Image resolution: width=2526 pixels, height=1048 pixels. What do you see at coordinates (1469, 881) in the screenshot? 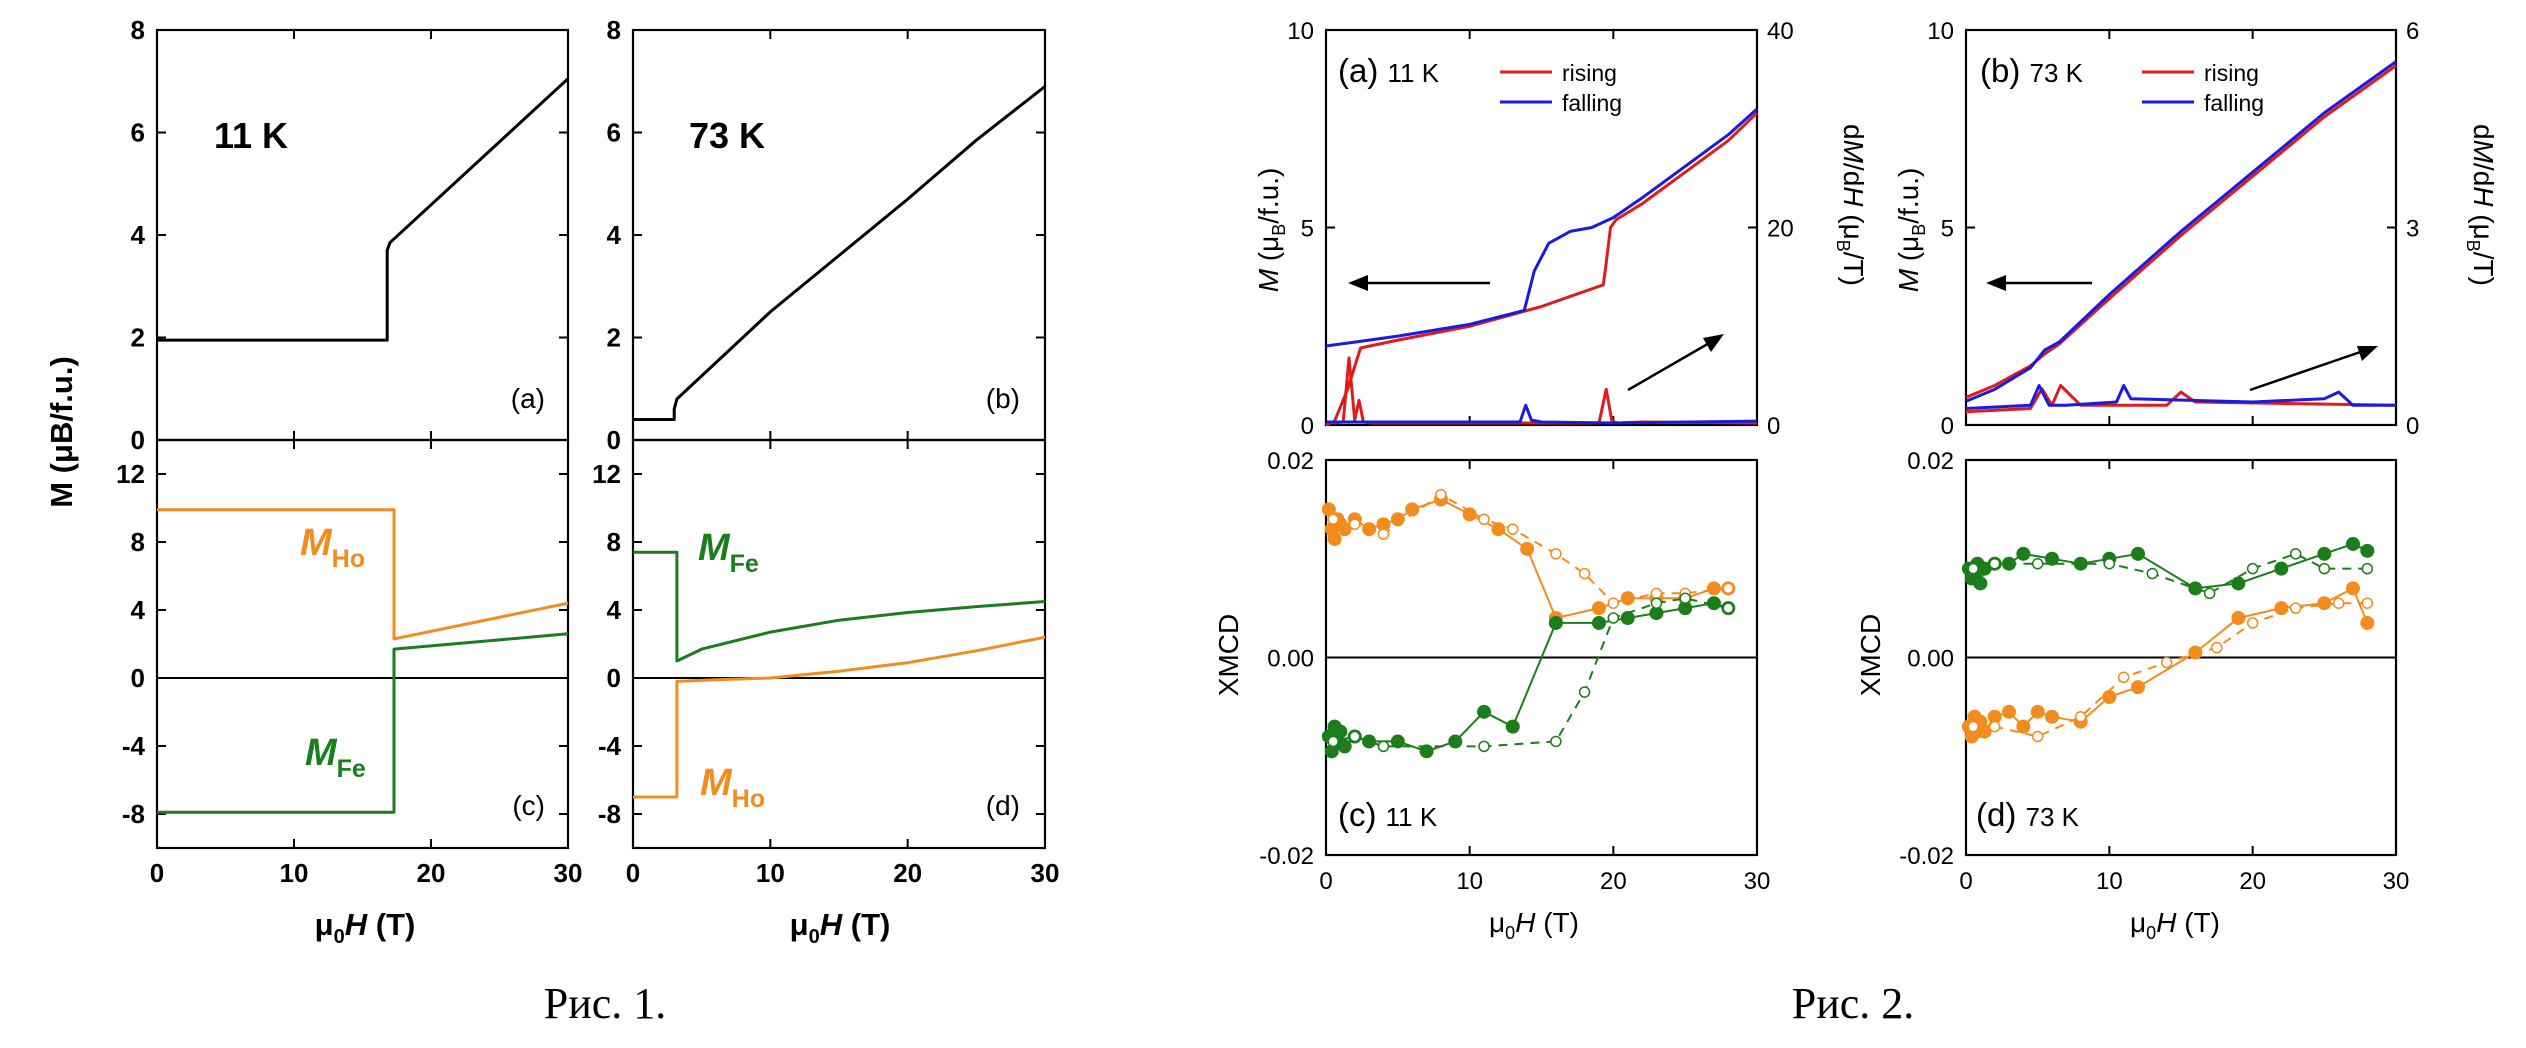
I see `fig2c-xtick-label: 10` at bounding box center [1469, 881].